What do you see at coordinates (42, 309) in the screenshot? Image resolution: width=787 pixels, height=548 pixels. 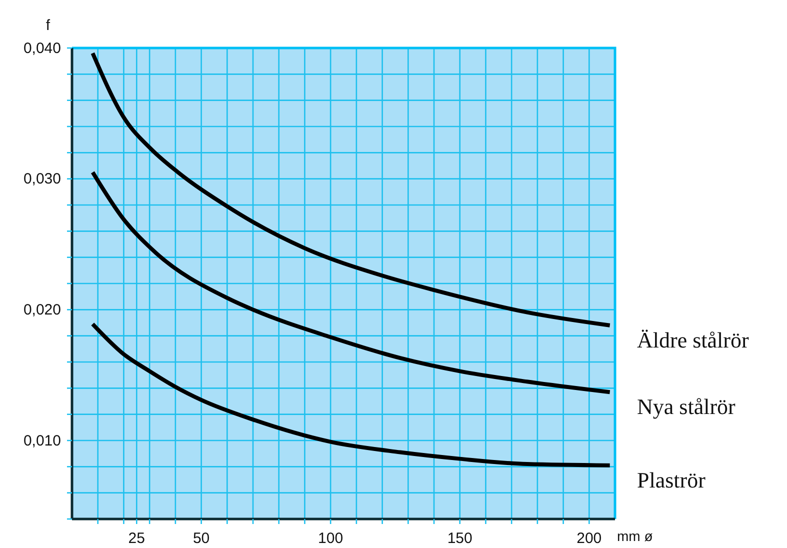 I see `y-tick-label: 0,020` at bounding box center [42, 309].